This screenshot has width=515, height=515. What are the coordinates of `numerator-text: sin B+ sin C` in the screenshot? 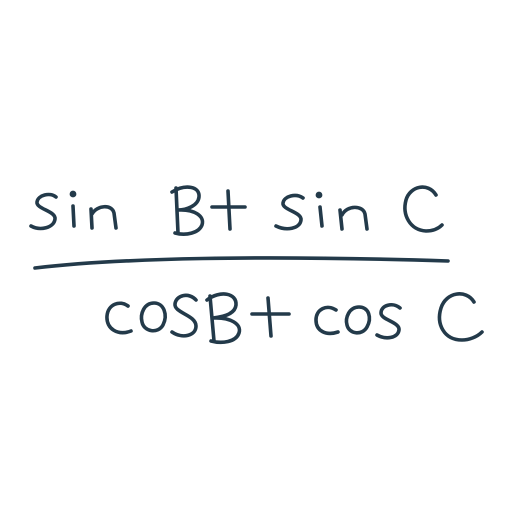 It's located at (239, 208).